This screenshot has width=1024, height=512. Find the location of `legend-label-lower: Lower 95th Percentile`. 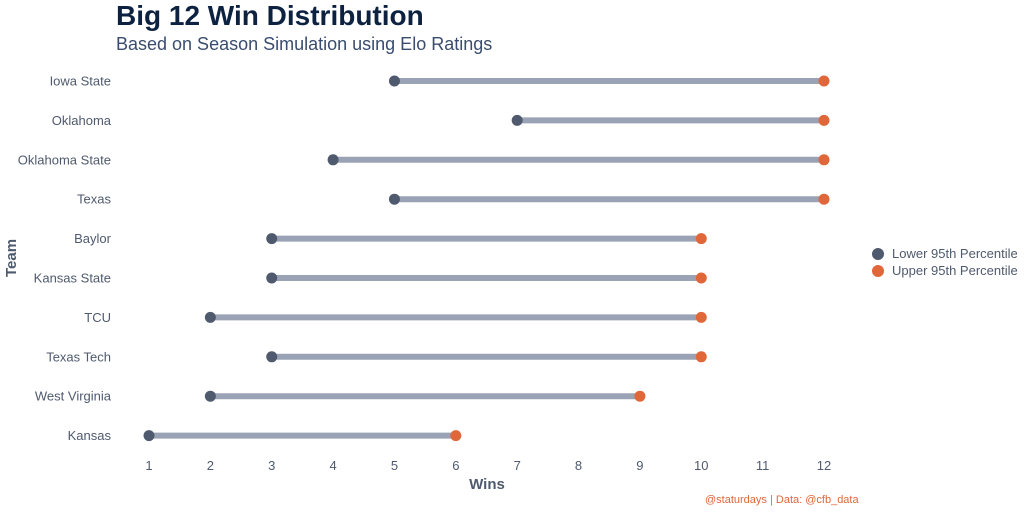

legend-label-lower: Lower 95th Percentile is located at coordinates (955, 253).